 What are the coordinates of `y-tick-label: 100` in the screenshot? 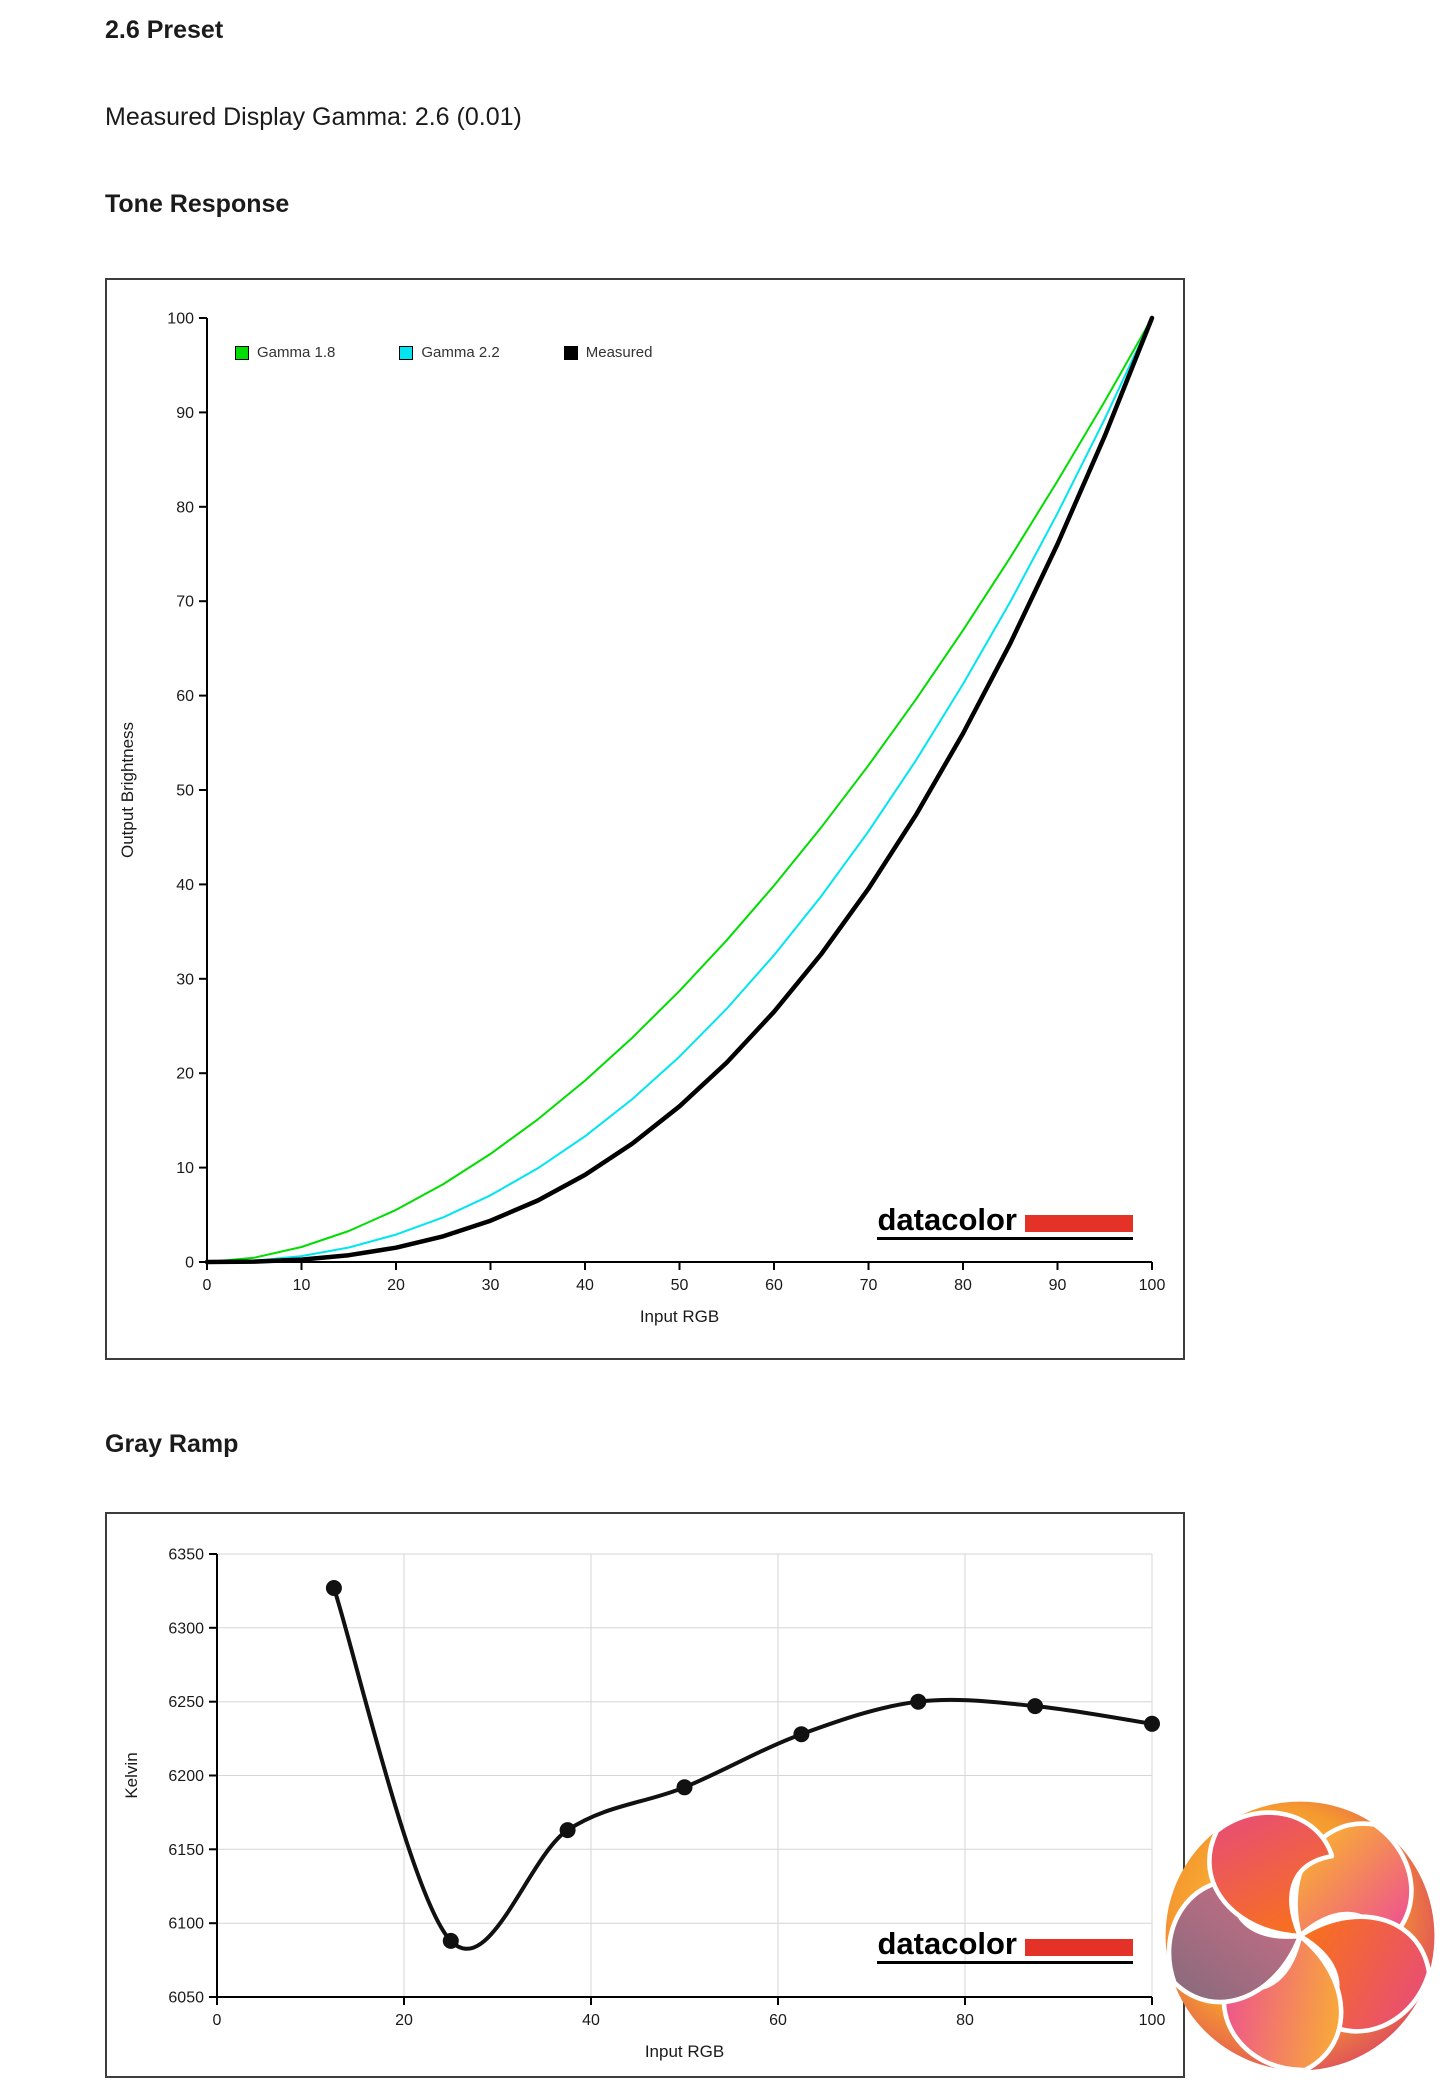 It's located at (180, 319).